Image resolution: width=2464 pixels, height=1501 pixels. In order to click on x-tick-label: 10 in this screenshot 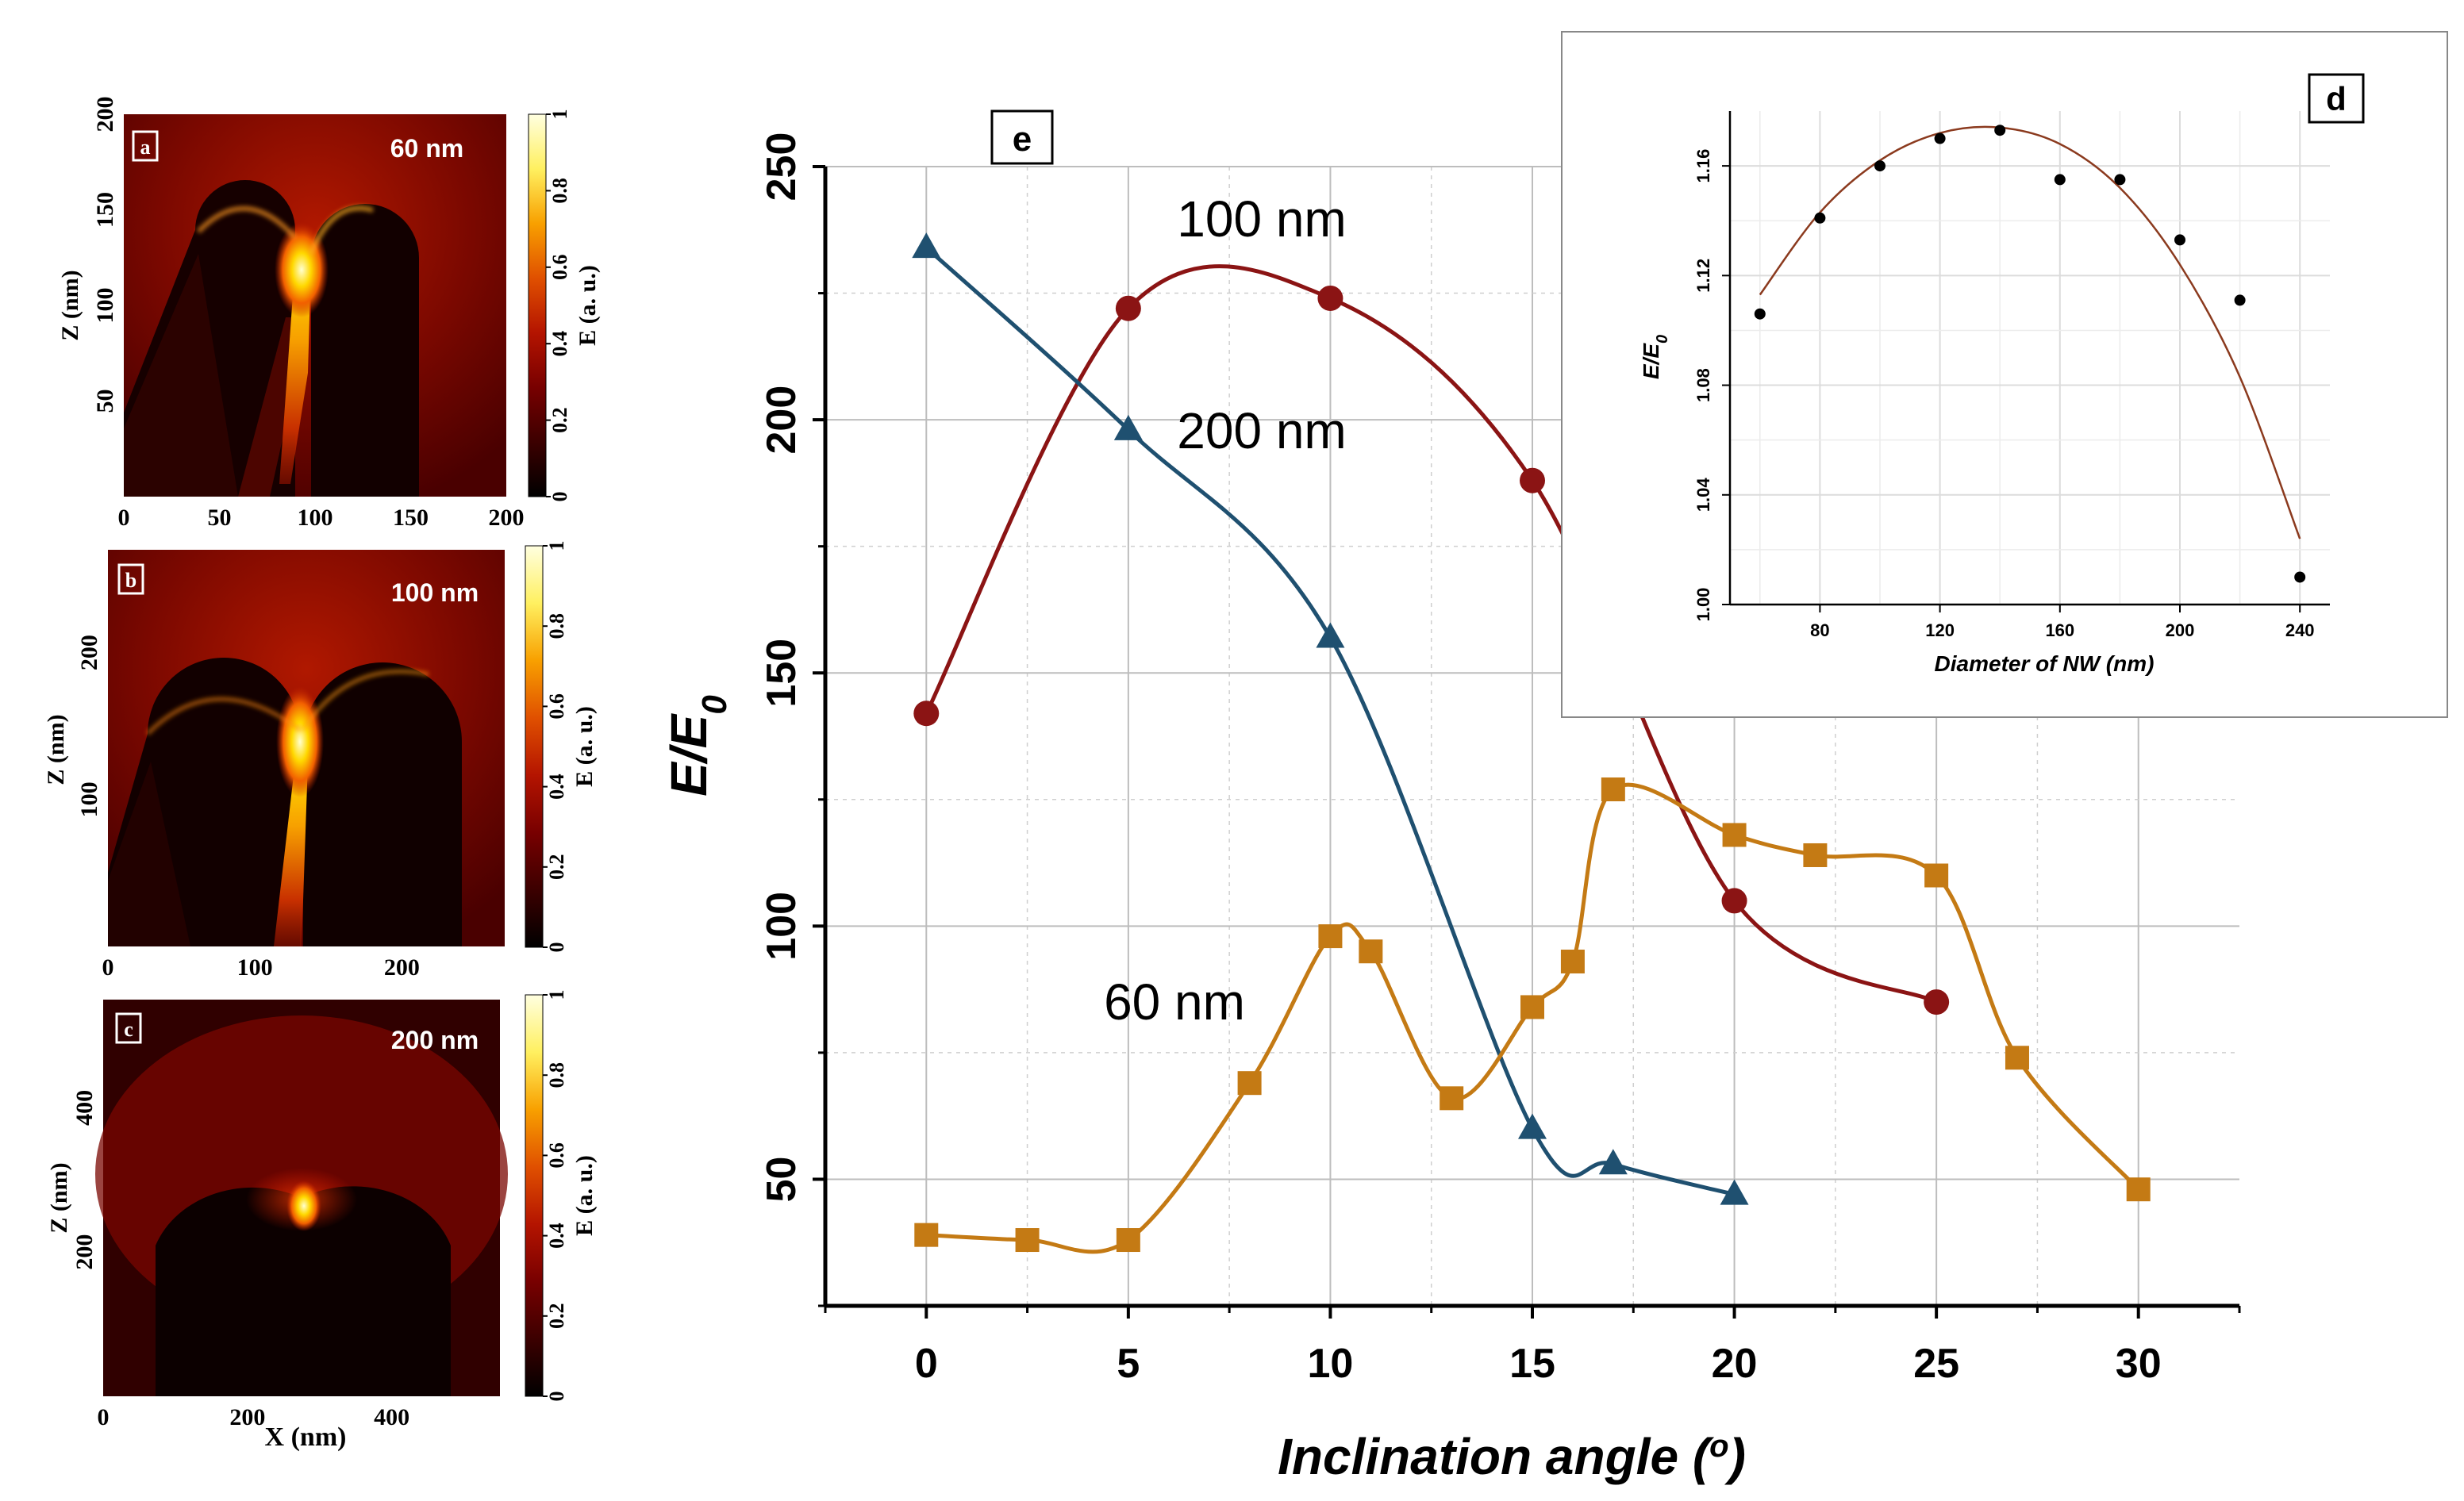, I will do `click(1331, 1364)`.